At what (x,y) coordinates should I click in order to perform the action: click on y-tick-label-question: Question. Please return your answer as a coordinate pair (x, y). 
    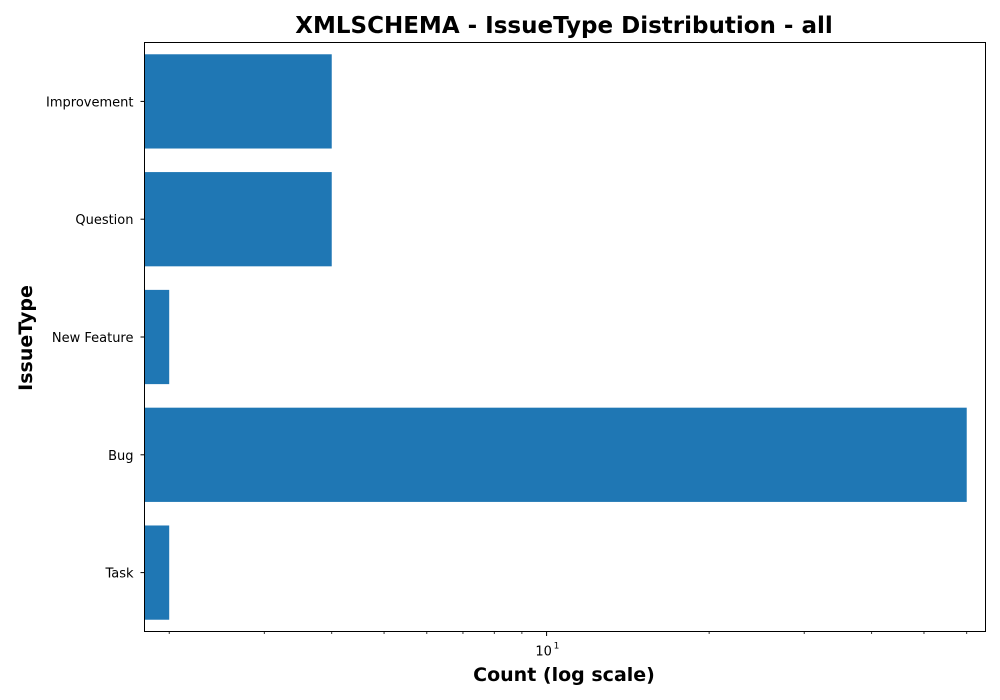
    Looking at the image, I should click on (104, 220).